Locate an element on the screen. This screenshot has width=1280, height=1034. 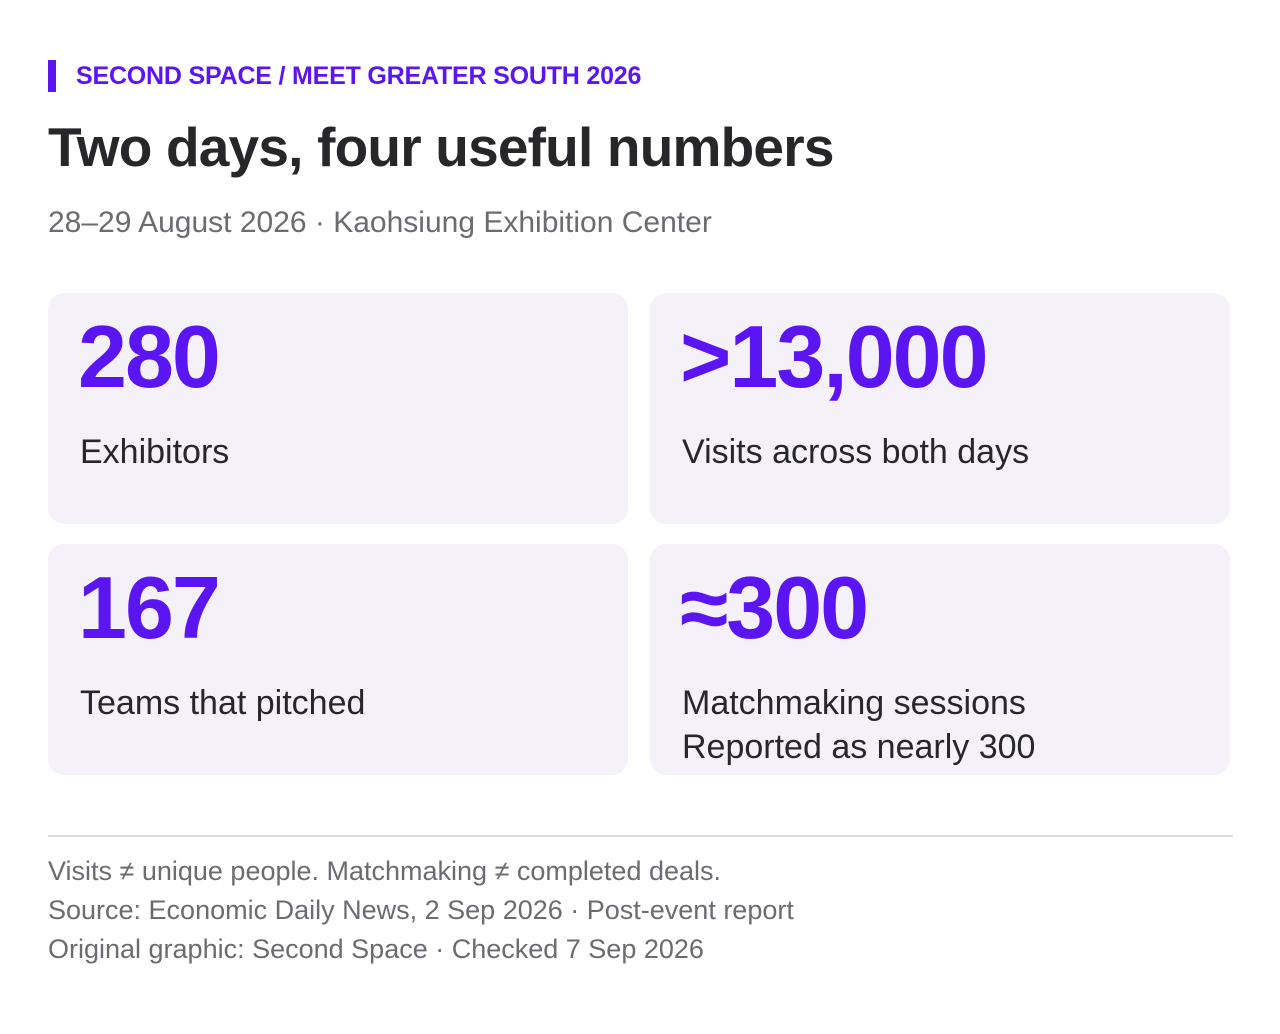
stat-label: Teams that pitched is located at coordinates (223, 703).